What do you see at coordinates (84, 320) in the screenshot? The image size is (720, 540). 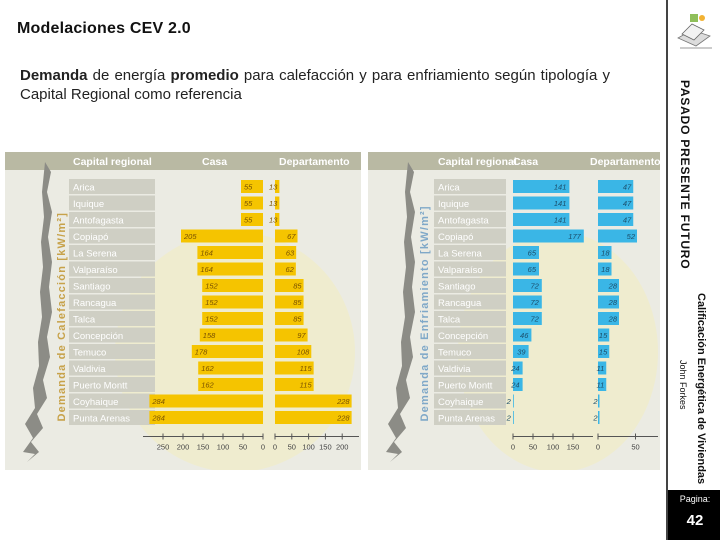 I see `category-label: Talca` at bounding box center [84, 320].